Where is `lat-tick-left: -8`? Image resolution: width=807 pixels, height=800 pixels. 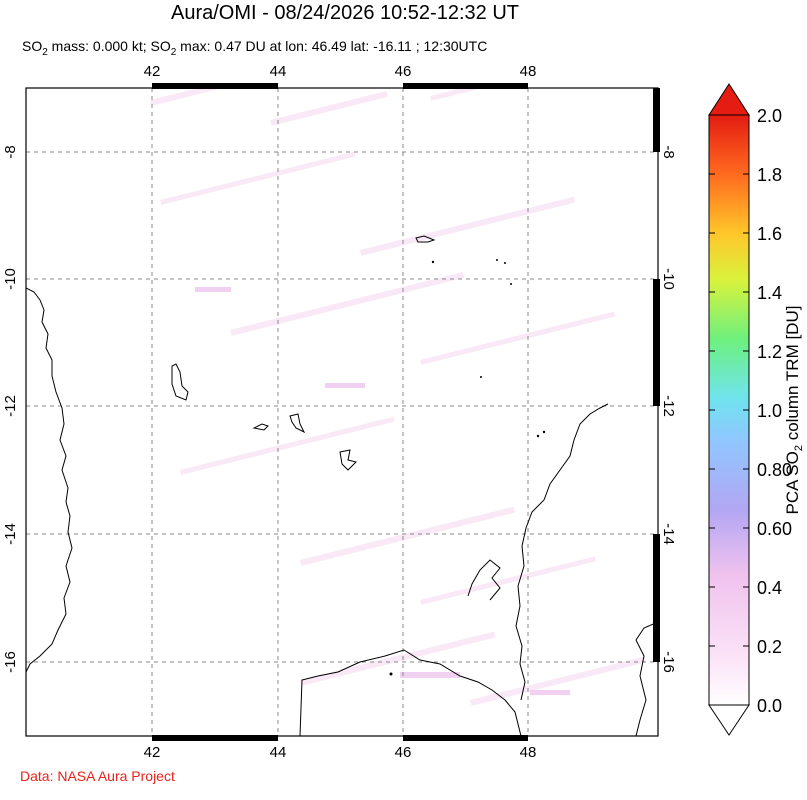 lat-tick-left: -8 is located at coordinates (10, 151).